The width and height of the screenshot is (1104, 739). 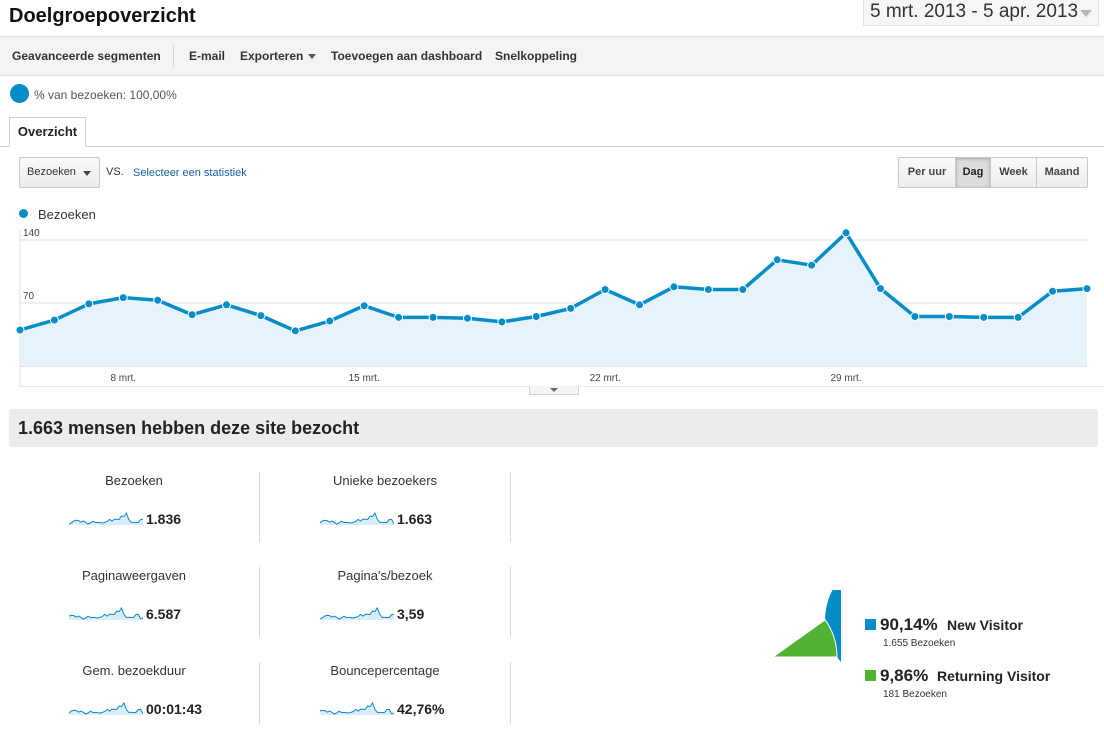 What do you see at coordinates (919, 643) in the screenshot?
I see `legend-new-visitor-count: 1.655 Bezoeken` at bounding box center [919, 643].